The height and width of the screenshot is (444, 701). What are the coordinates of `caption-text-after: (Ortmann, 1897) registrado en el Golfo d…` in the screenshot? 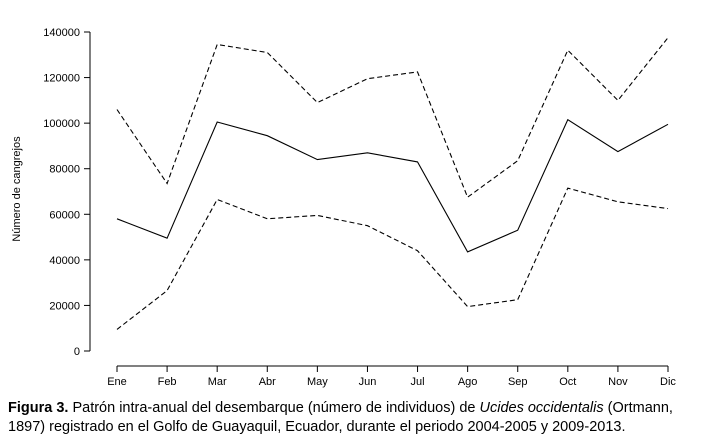 It's located at (340, 417).